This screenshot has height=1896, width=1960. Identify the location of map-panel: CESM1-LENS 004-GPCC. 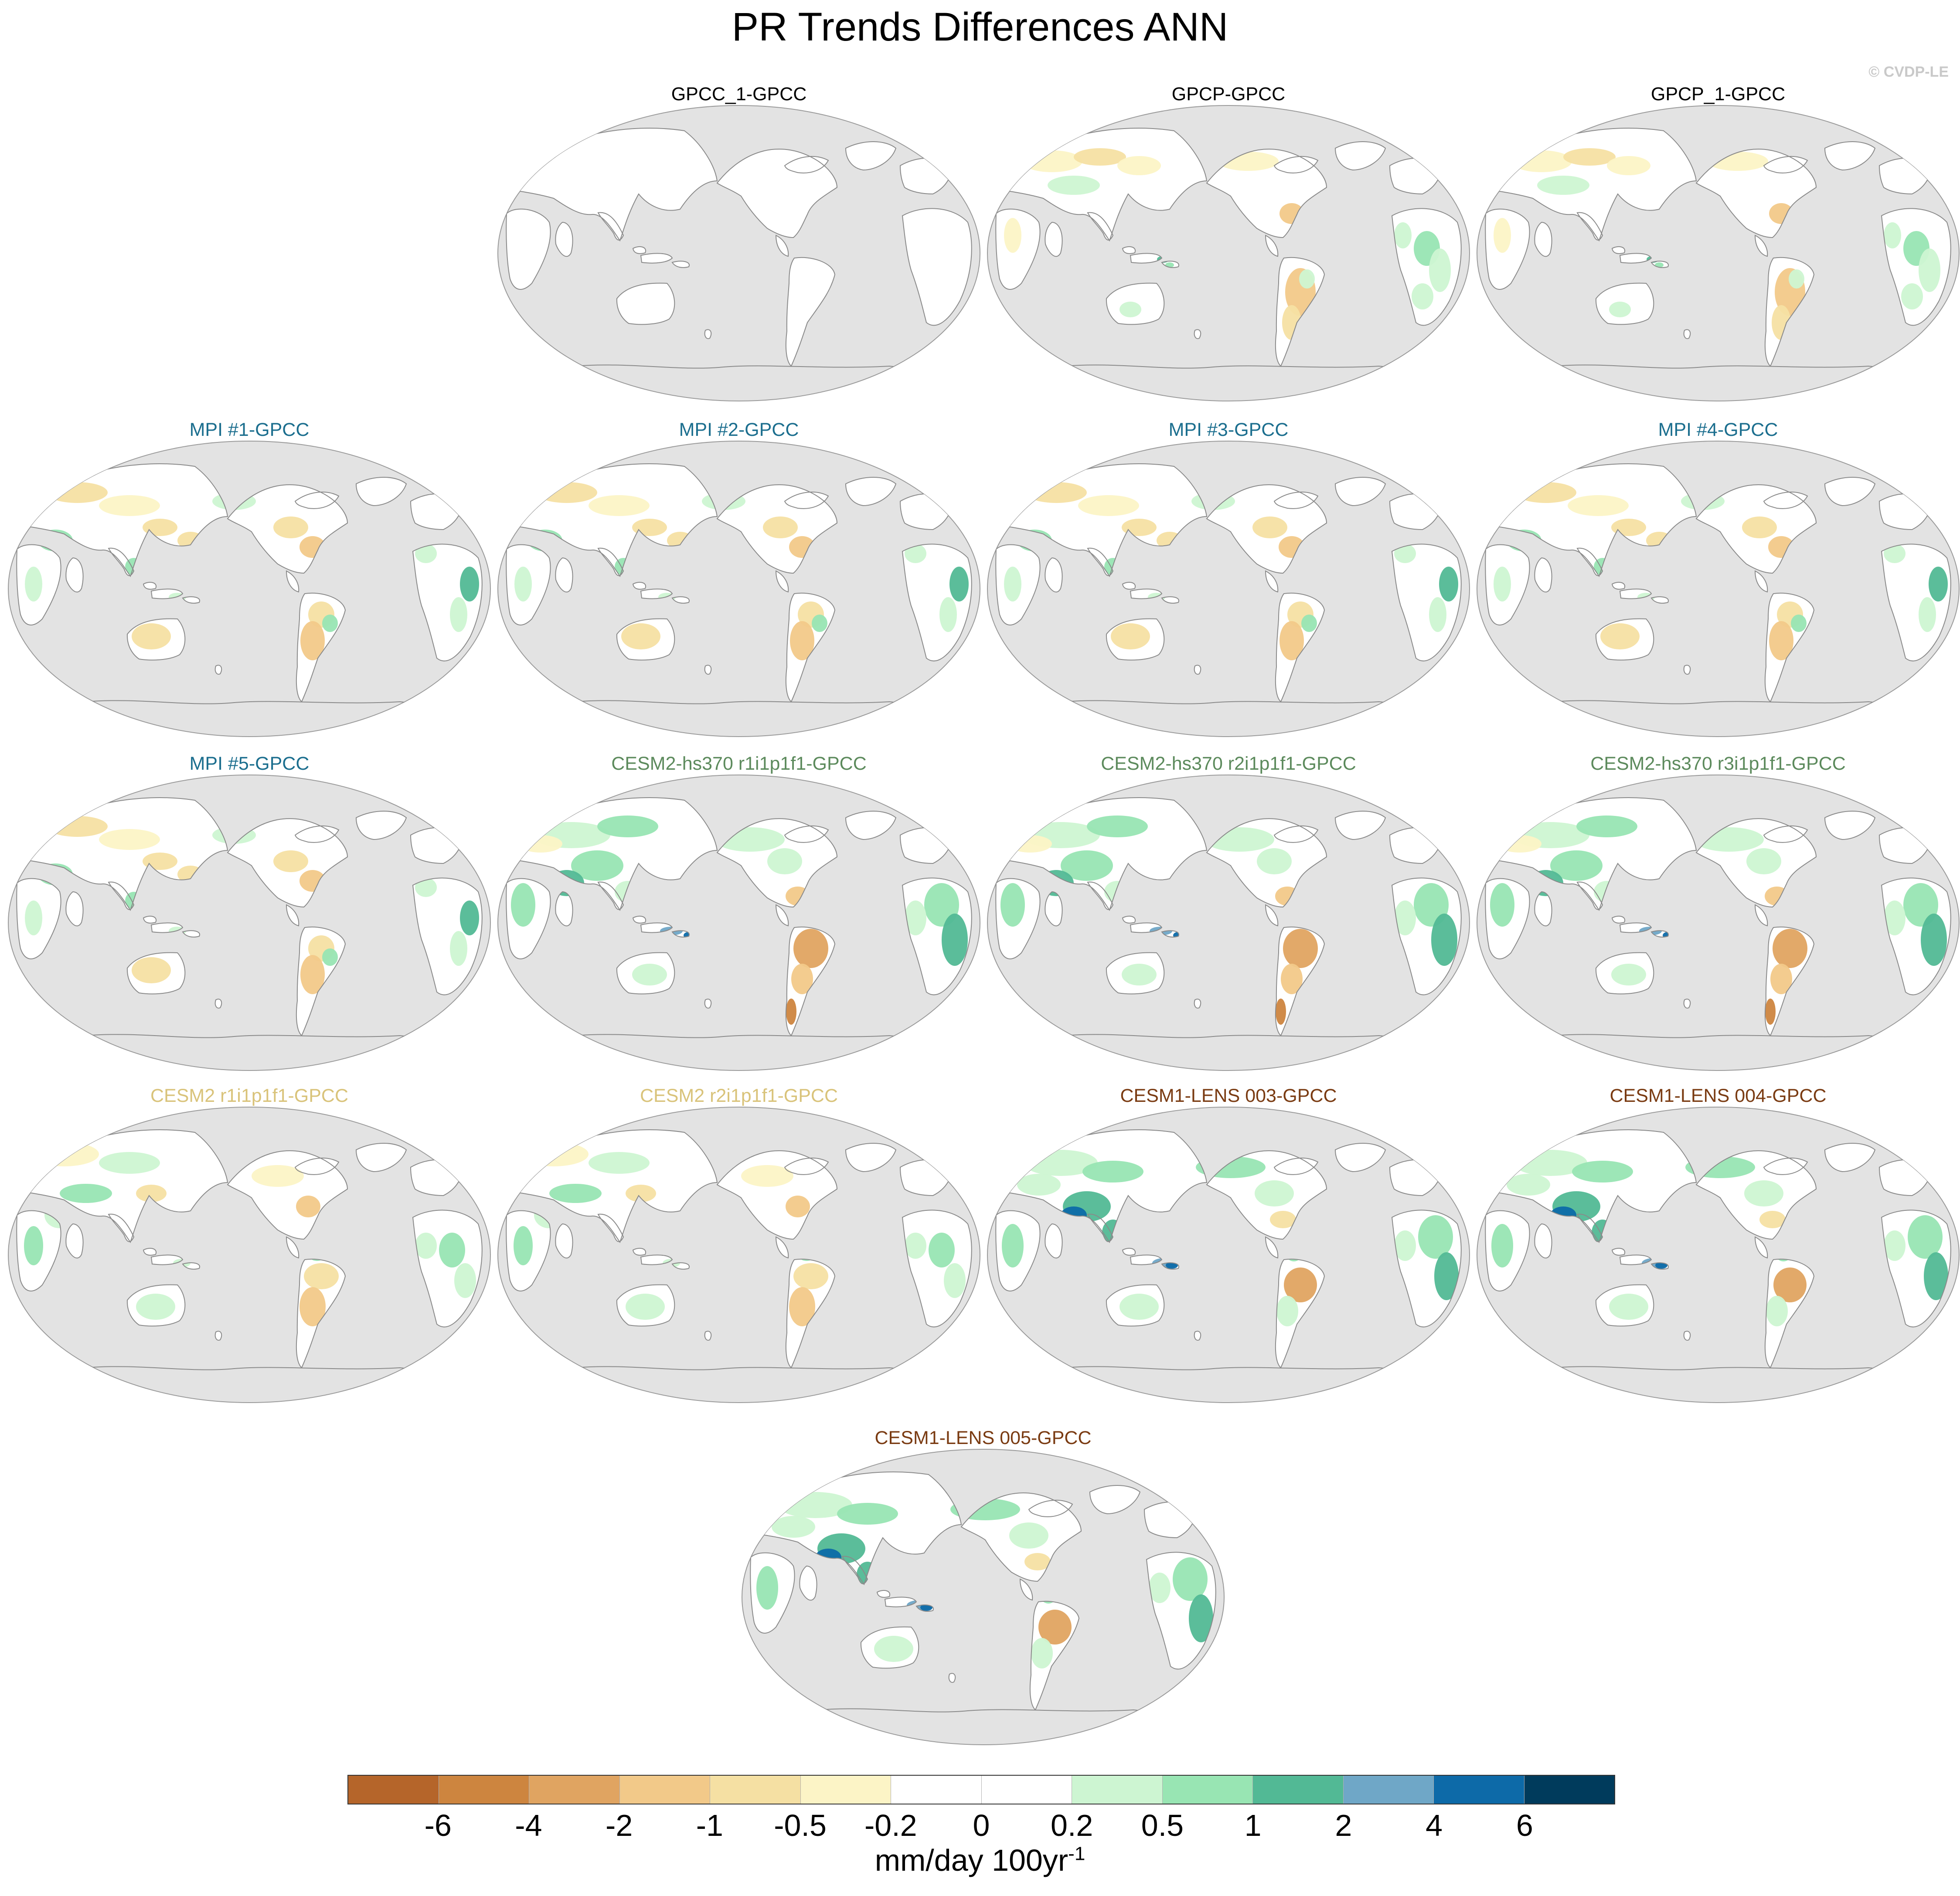
(1718, 1244).